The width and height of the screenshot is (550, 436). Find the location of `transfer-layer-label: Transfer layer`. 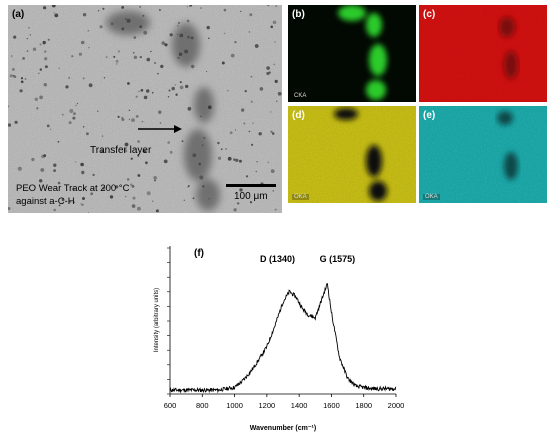

transfer-layer-label: Transfer layer is located at coordinates (121, 150).